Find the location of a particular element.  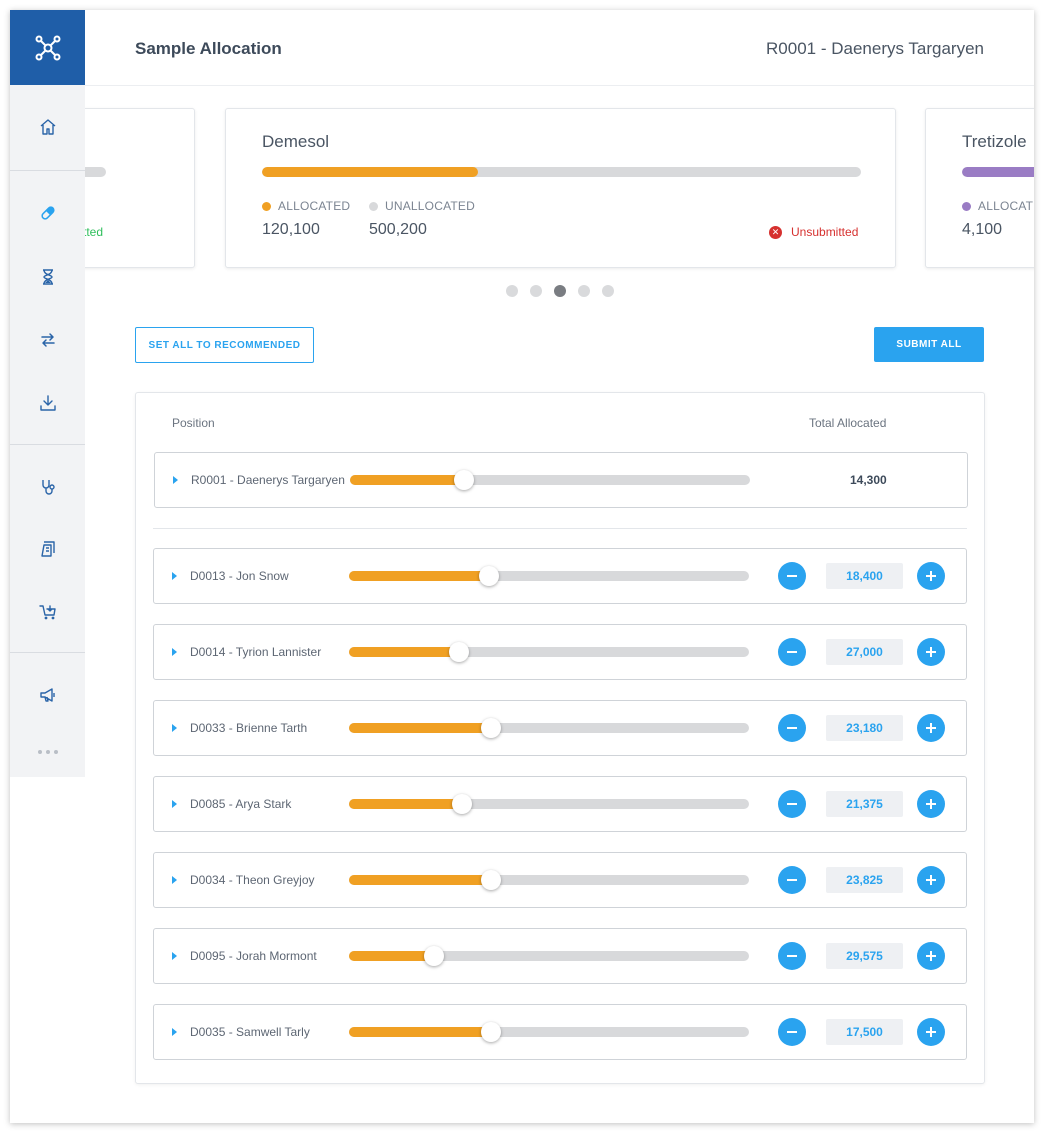

swap-icon is located at coordinates (47, 340).